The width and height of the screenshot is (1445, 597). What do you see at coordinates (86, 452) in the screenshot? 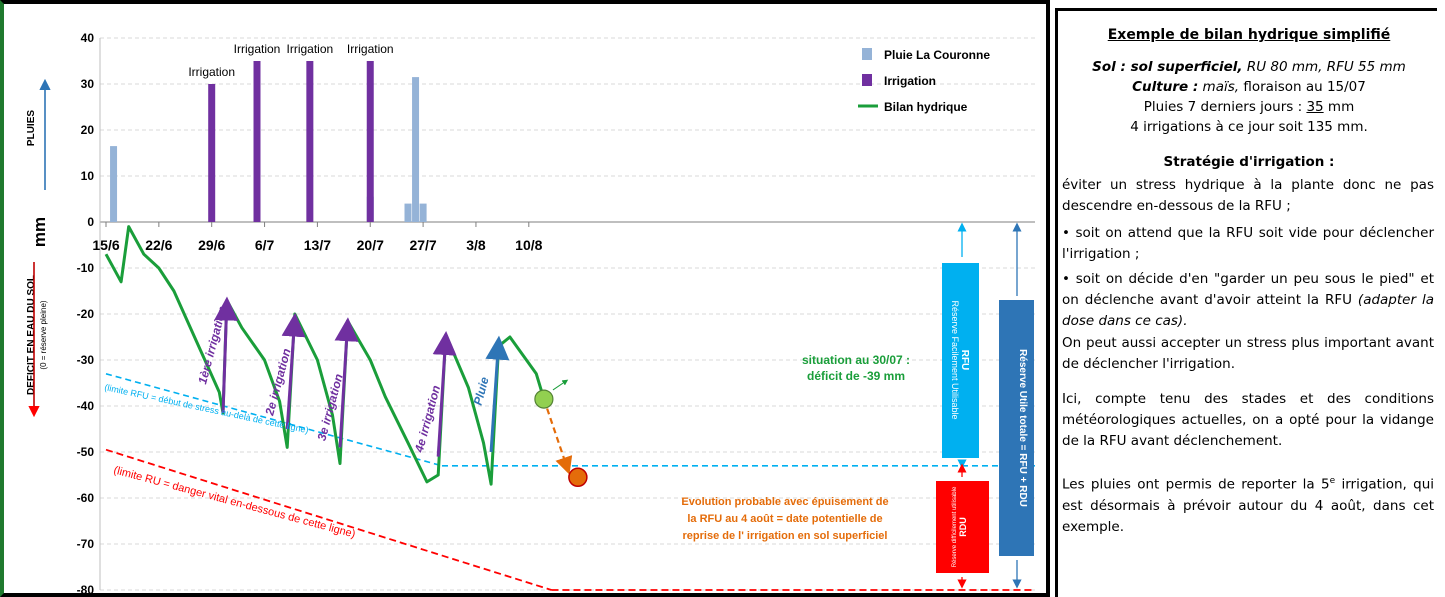
I see `y-tick-label: -50` at bounding box center [86, 452].